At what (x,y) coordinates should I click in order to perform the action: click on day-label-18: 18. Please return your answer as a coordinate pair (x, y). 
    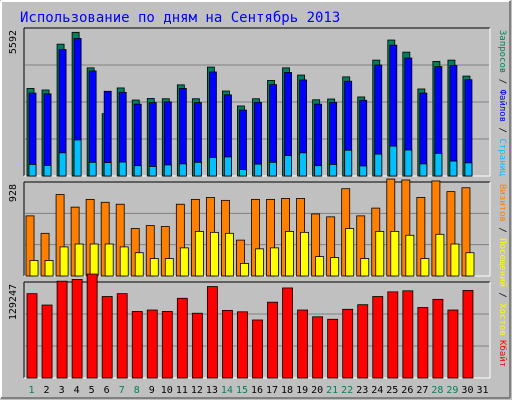
    Looking at the image, I should click on (287, 390).